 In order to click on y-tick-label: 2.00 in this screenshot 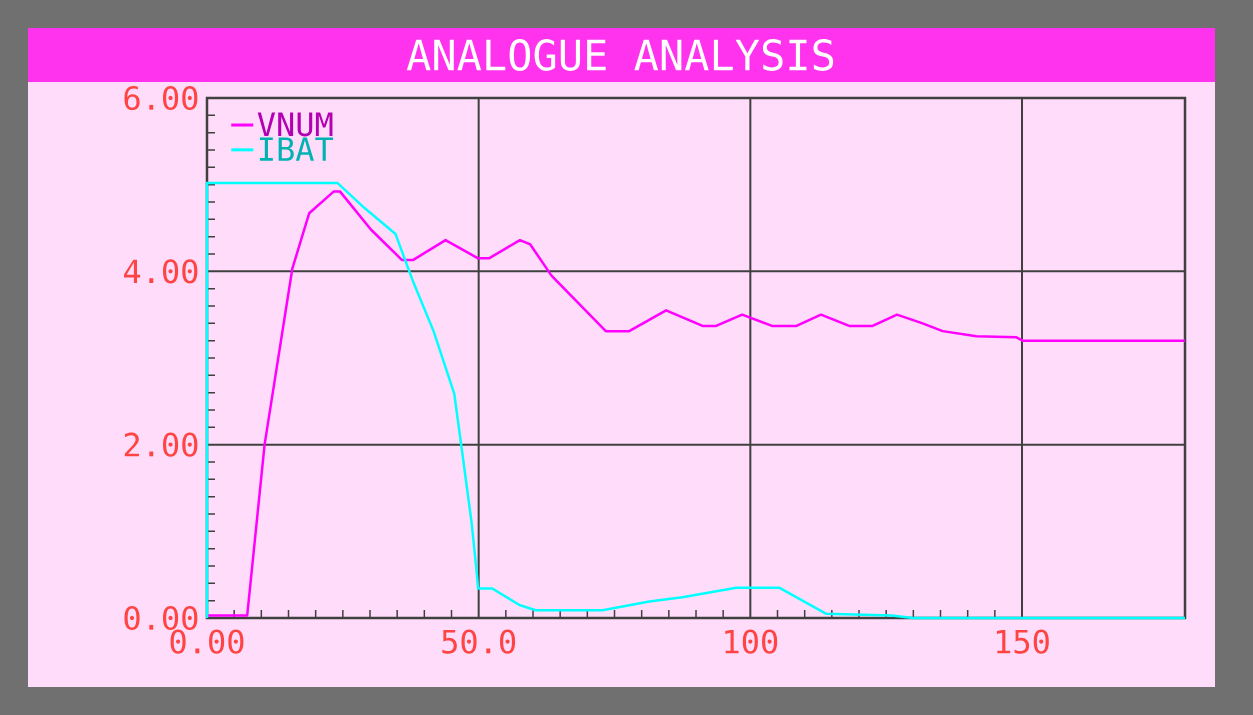, I will do `click(161, 444)`.